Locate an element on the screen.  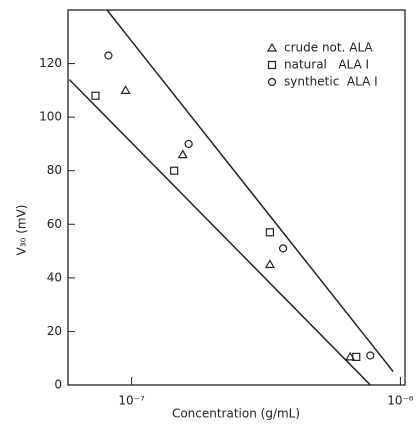
y-tick-label: 100 is located at coordinates (50, 117).